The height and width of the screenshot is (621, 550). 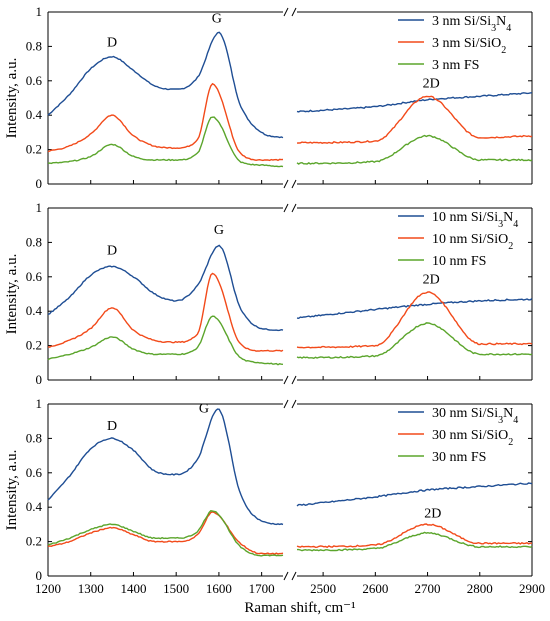 What do you see at coordinates (472, 438) in the screenshot?
I see `legend-label: 30 nm Si/SiO2` at bounding box center [472, 438].